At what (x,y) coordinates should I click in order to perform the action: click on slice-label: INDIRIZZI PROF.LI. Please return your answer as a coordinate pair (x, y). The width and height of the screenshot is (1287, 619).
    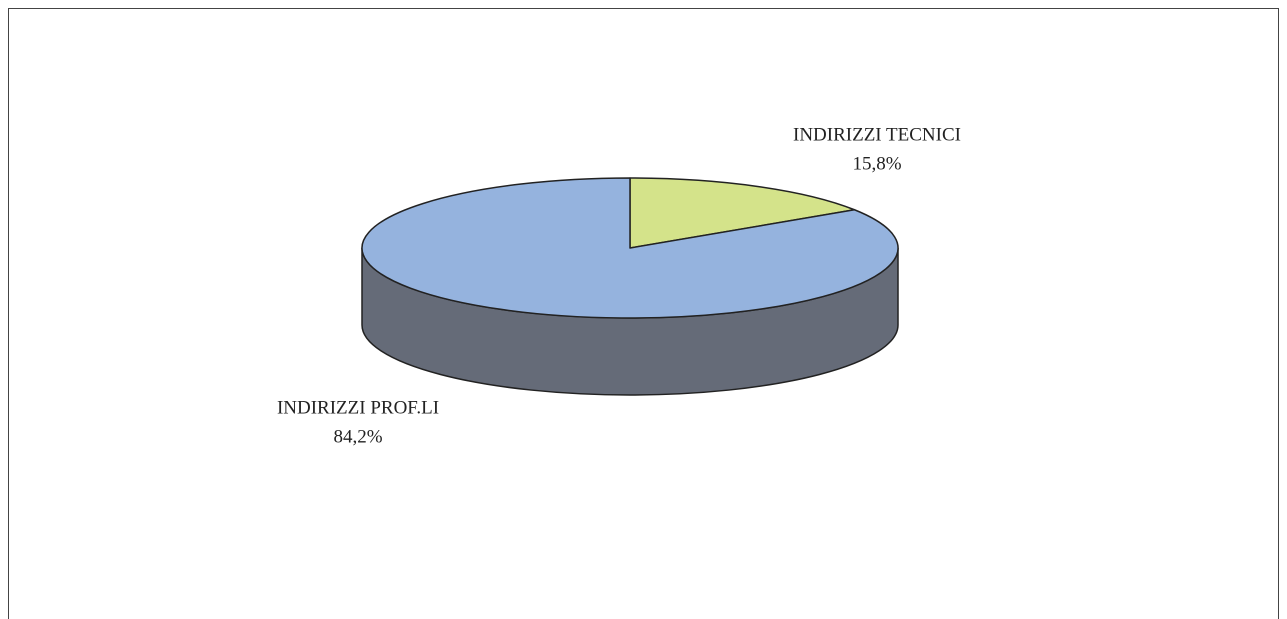
    Looking at the image, I should click on (358, 407).